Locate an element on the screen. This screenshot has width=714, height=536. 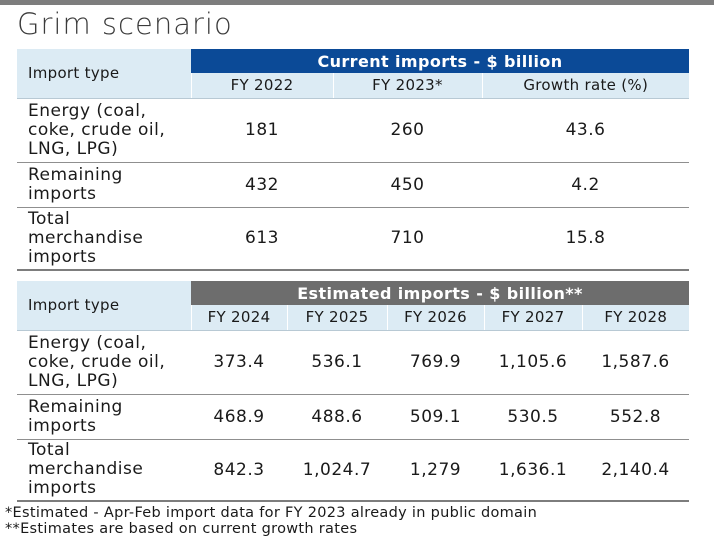
top-rule is located at coordinates (357, 2).